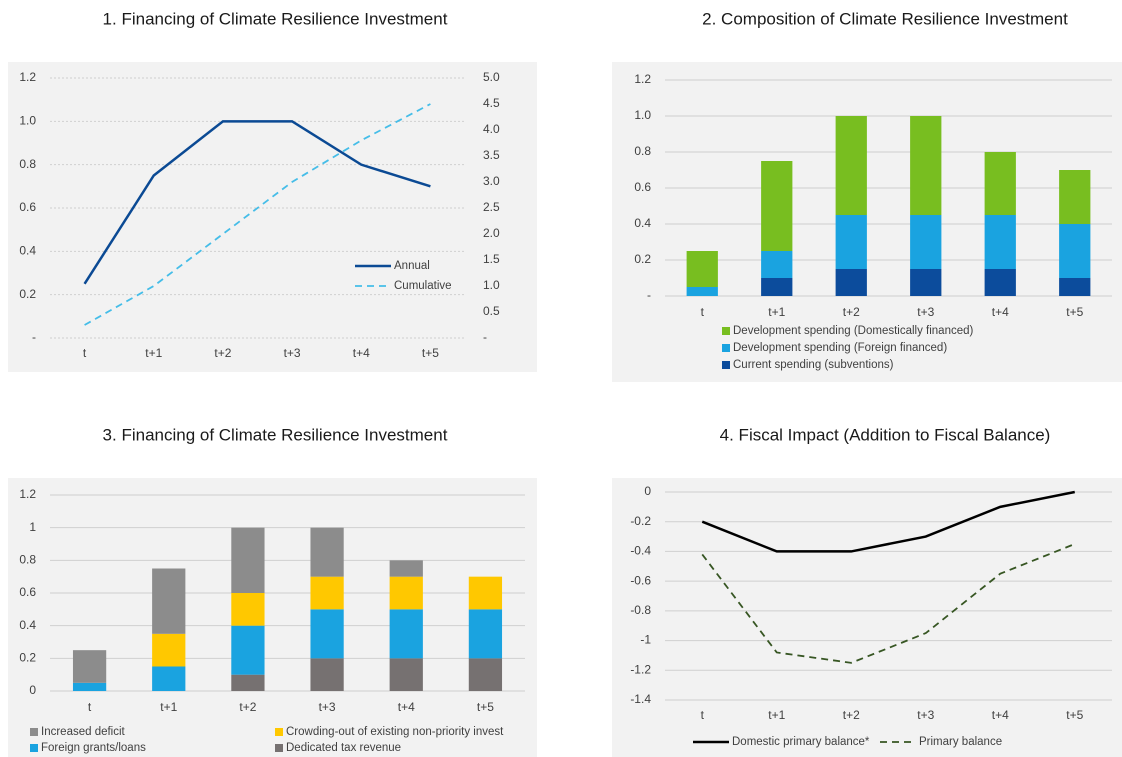 This screenshot has width=1122, height=757. I want to click on y-tick-label: -, so click(649, 295).